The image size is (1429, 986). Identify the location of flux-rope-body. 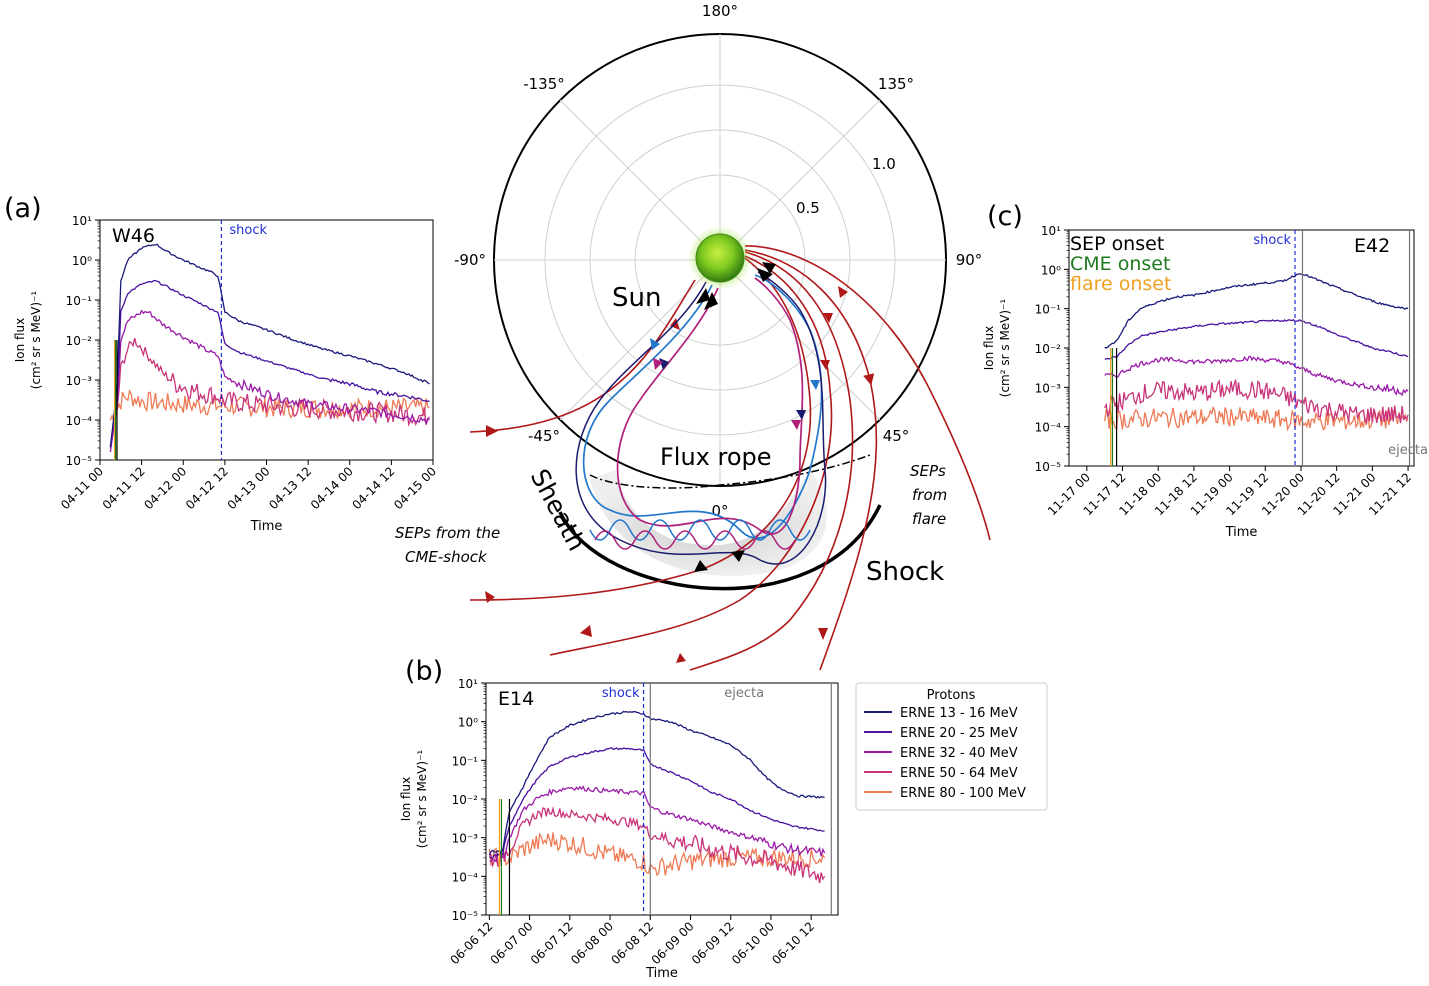
(708, 523).